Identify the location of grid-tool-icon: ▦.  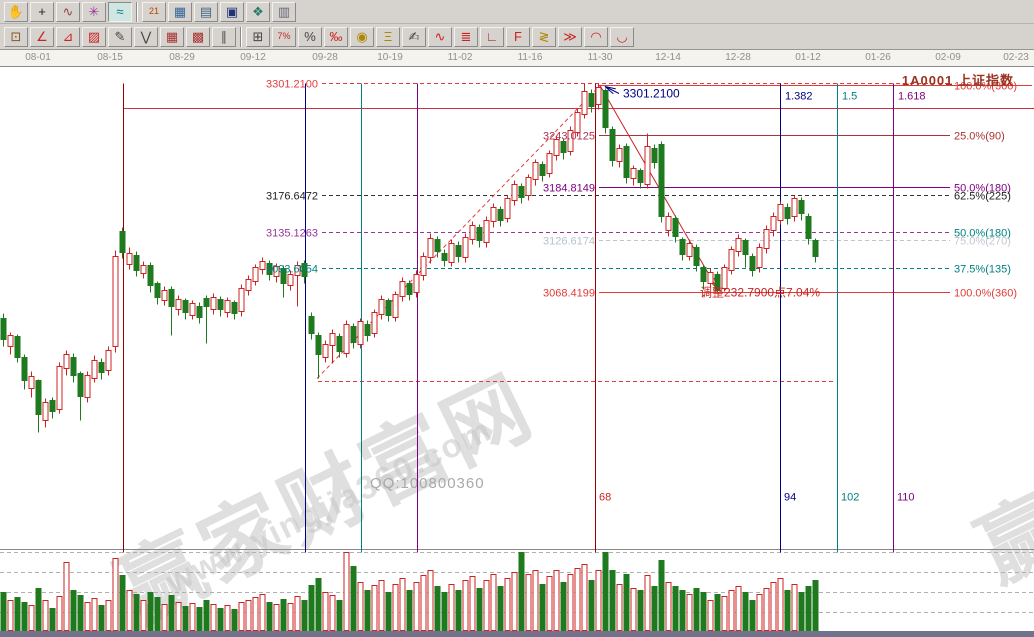
(172, 36).